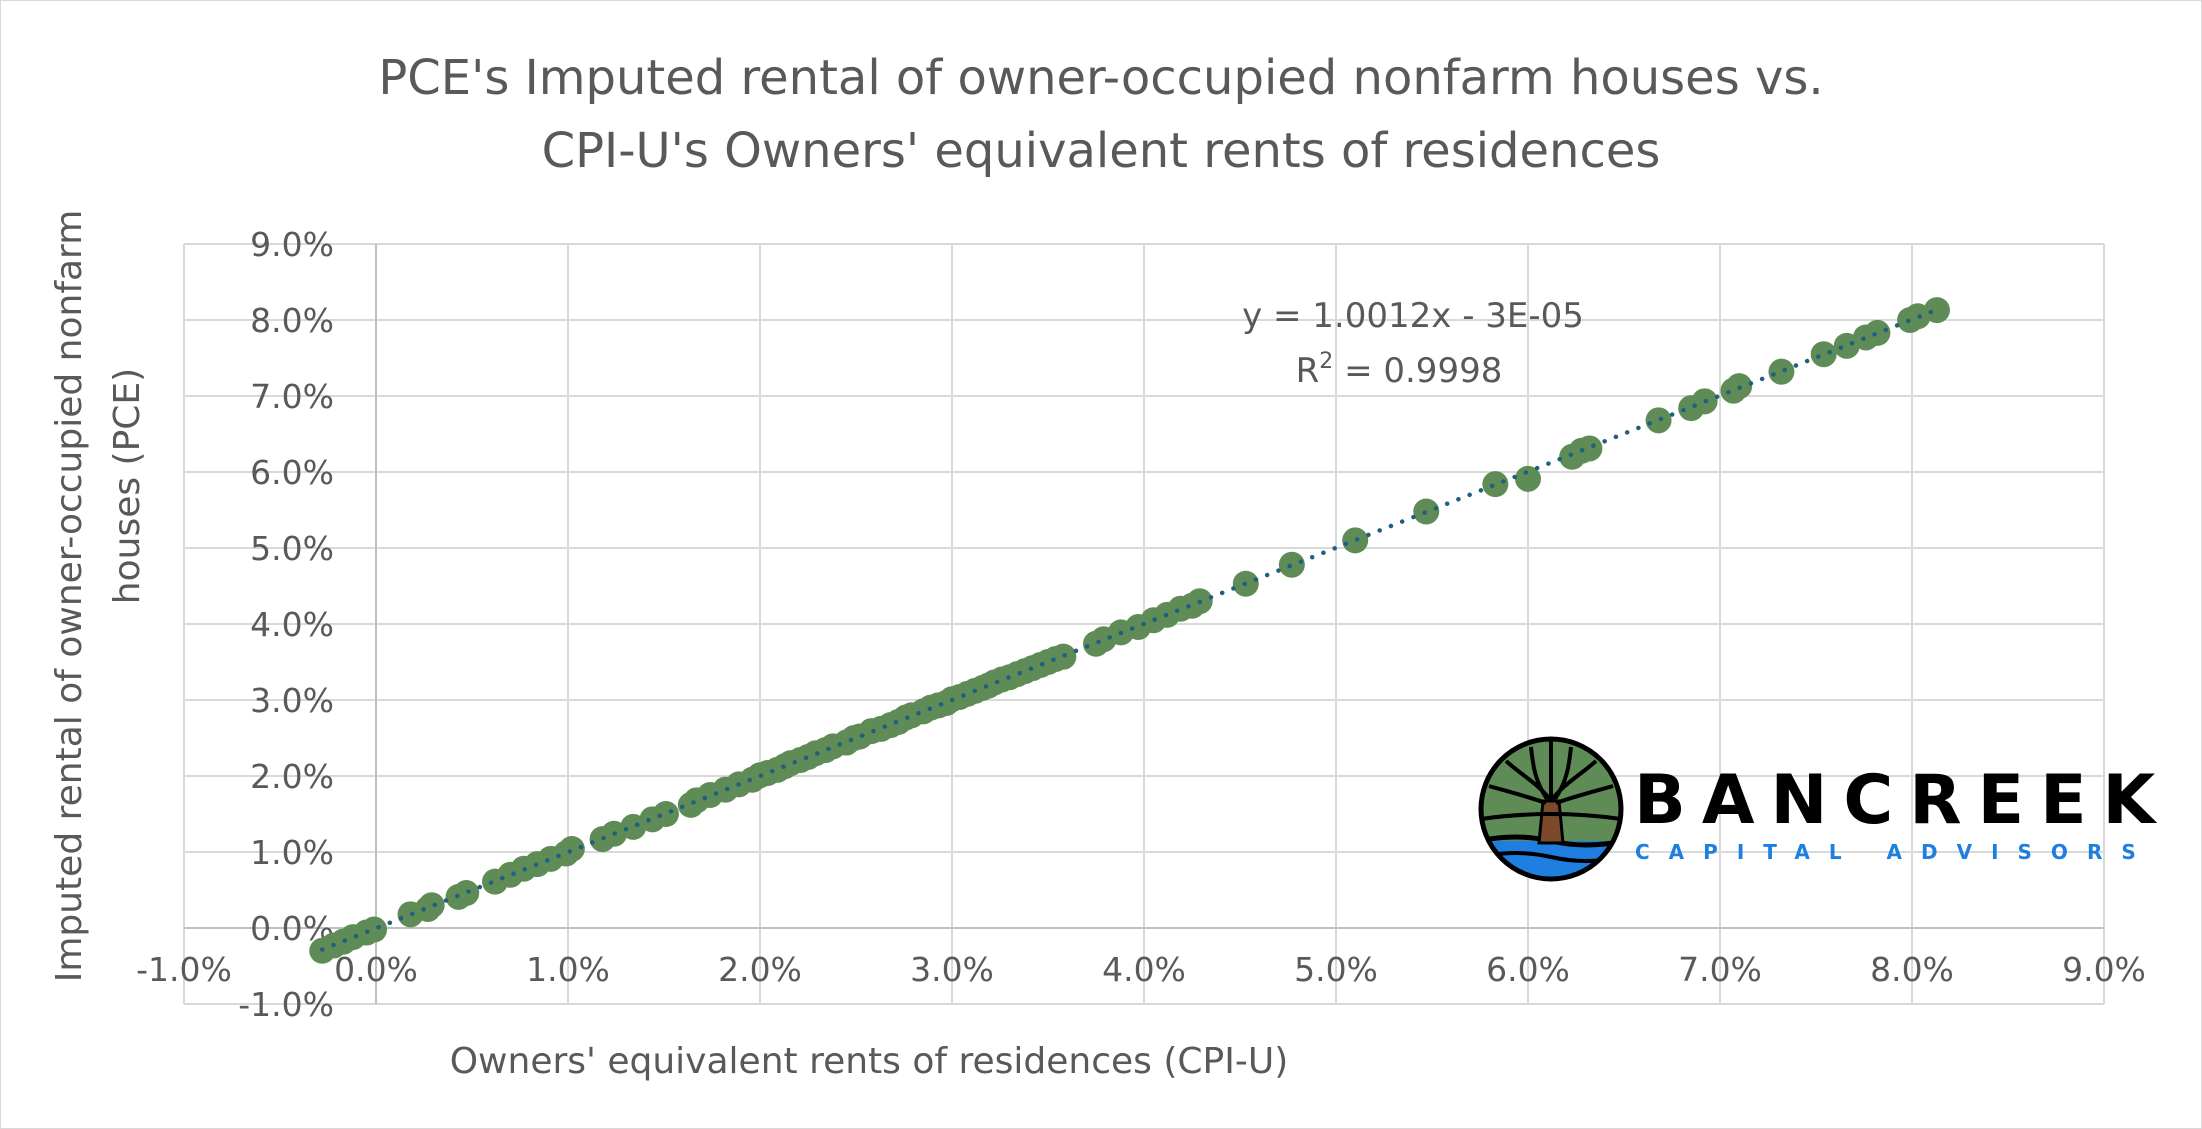  What do you see at coordinates (1336, 969) in the screenshot?
I see `x-tick-label: 5.0%` at bounding box center [1336, 969].